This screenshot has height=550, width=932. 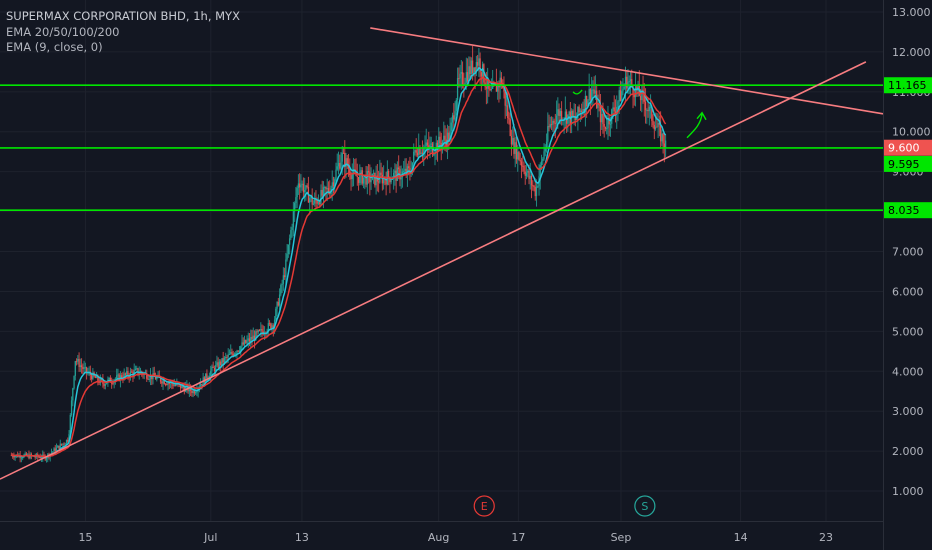 What do you see at coordinates (627, 71) in the screenshot?
I see `trend-line` at bounding box center [627, 71].